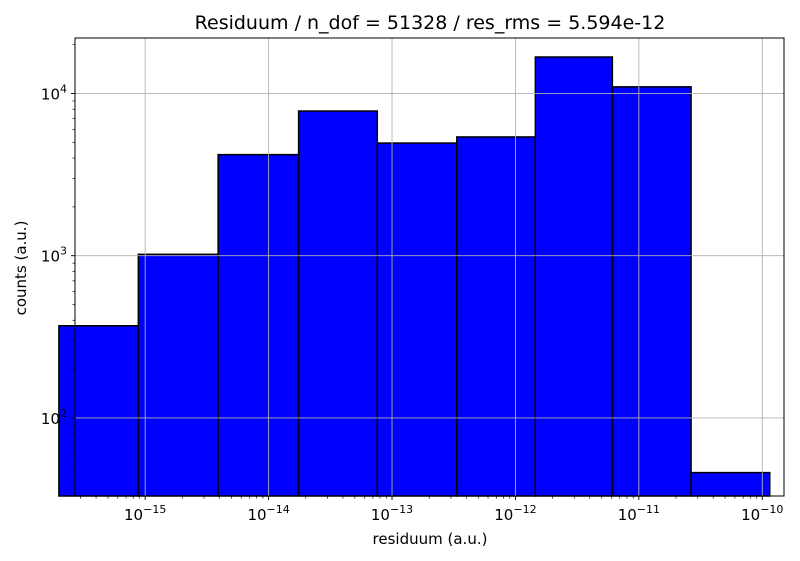 This screenshot has height=561, width=800. Describe the element at coordinates (54, 255) in the screenshot. I see `y-tick-label: 10³` at that location.